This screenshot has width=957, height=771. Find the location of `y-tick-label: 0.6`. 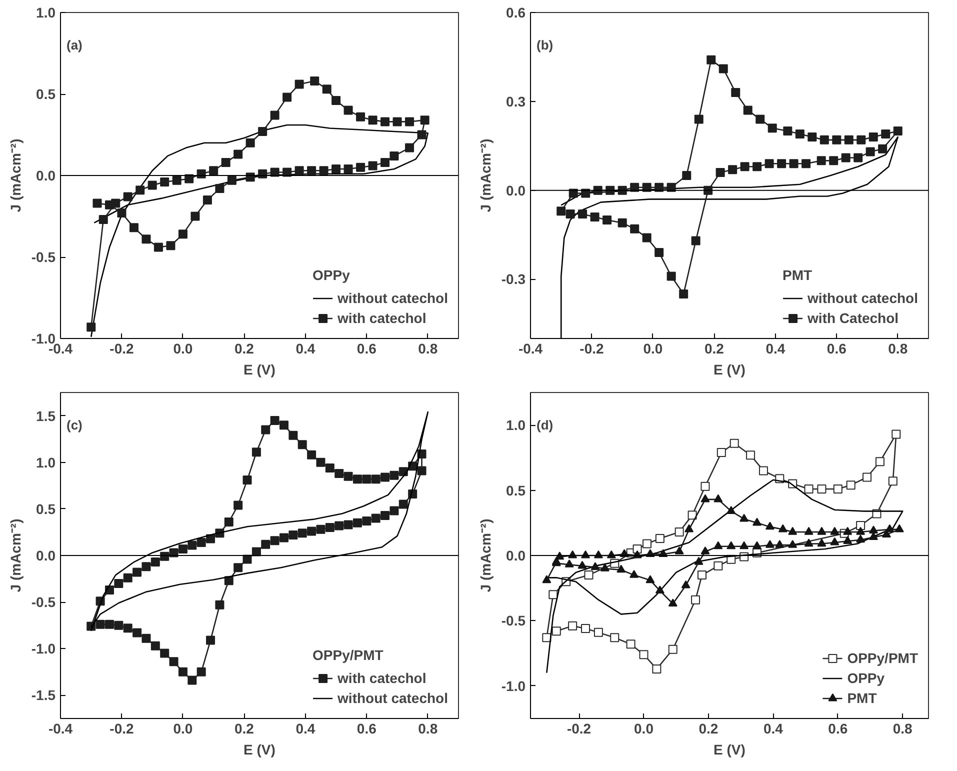

y-tick-label: 0.6 is located at coordinates (516, 12).